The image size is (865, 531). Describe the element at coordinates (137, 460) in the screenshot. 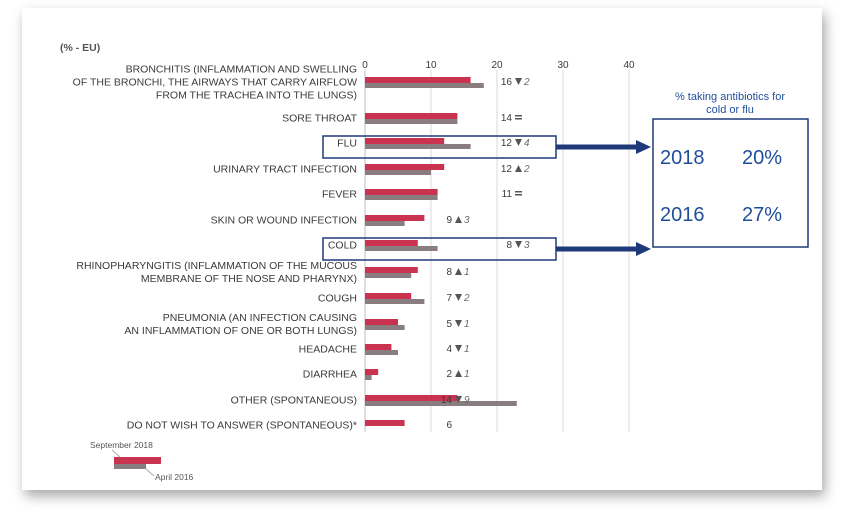

I see `legend-swatch-sep2018` at that location.